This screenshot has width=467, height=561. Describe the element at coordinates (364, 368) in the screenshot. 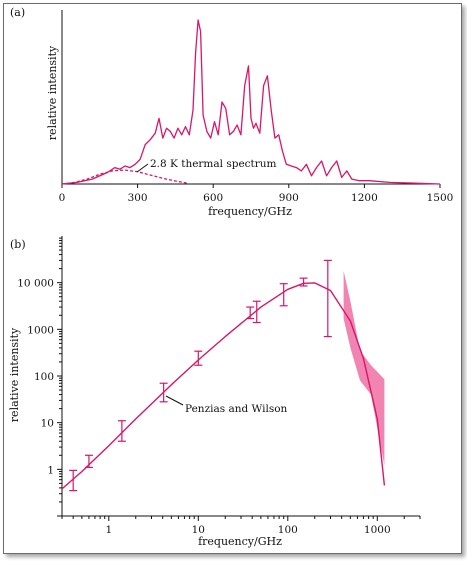

I see `measurement-band` at that location.